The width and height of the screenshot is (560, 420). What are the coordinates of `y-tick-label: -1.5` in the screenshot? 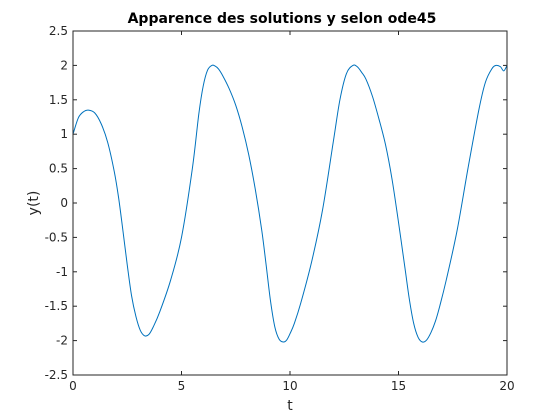 It's located at (56, 306).